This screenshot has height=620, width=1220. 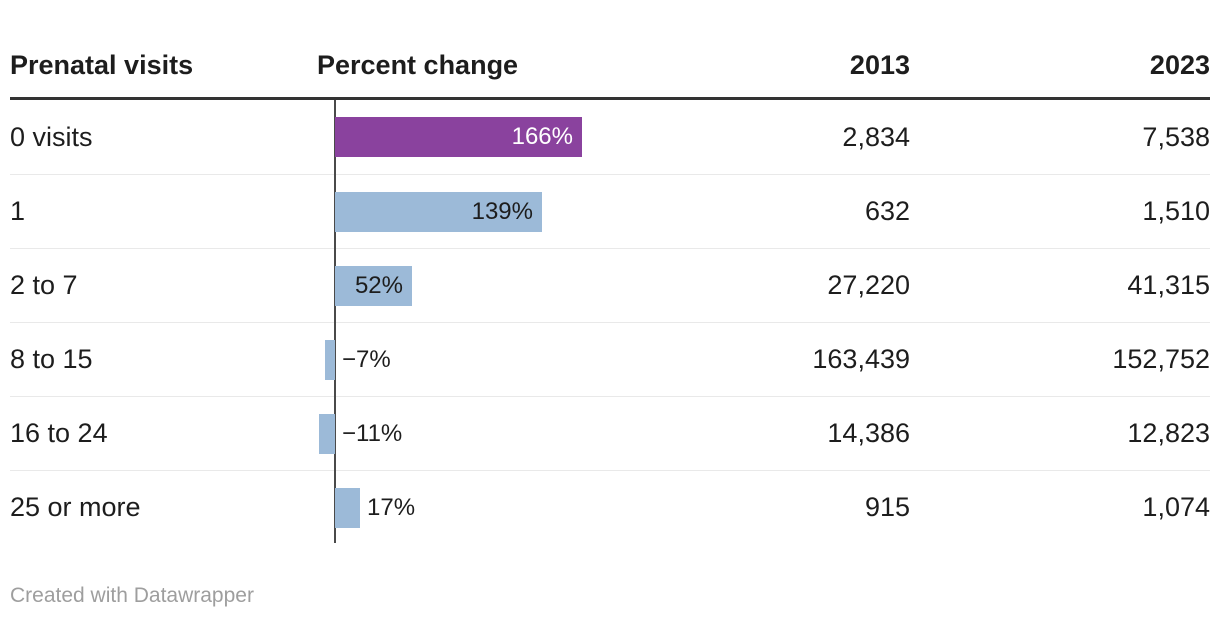 What do you see at coordinates (1168, 285) in the screenshot?
I see `value-2023: 41,315` at bounding box center [1168, 285].